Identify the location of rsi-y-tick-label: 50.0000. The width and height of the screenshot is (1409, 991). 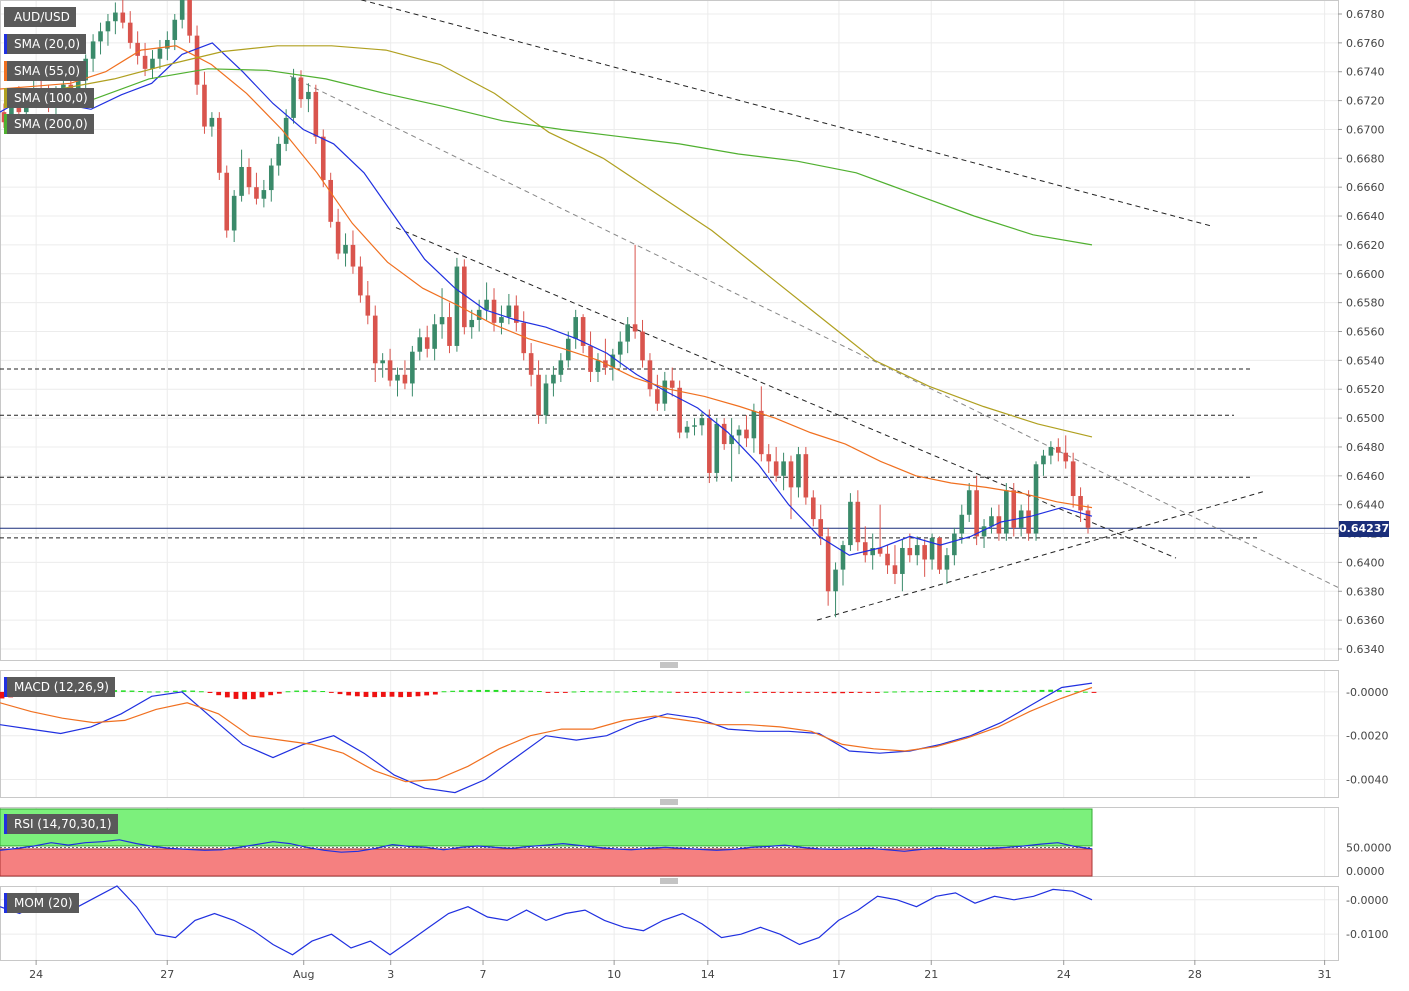
(1369, 847).